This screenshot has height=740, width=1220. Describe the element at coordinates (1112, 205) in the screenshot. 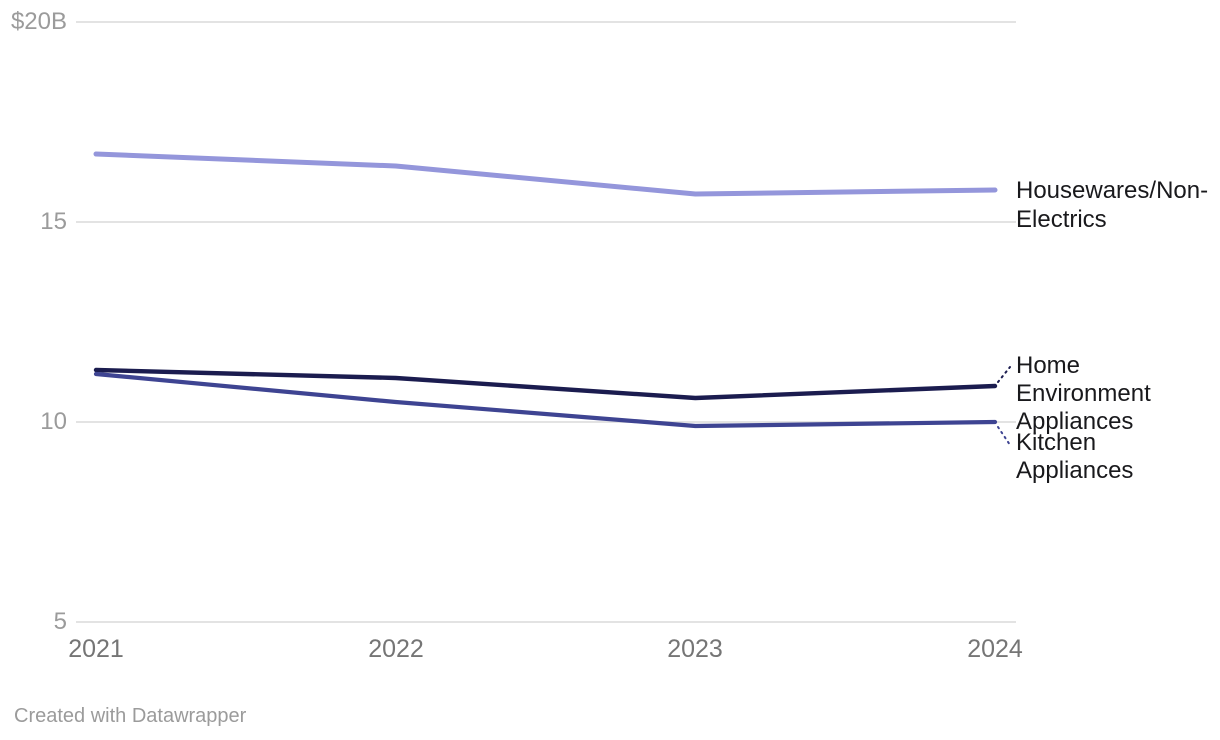

I see `series-label-housewares-non-electrics: Housewares/Non- Electrics` at that location.